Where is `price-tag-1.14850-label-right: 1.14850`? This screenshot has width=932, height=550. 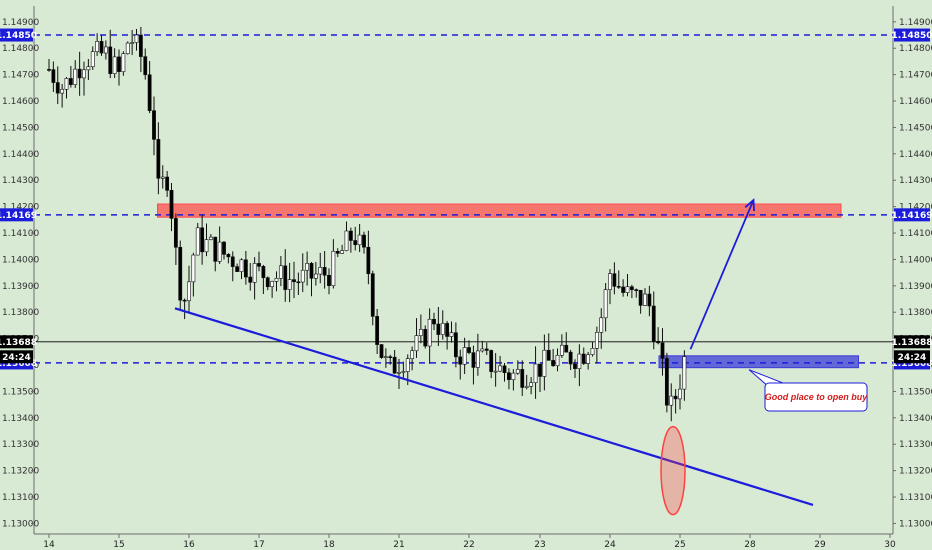 price-tag-1.14850-label-right: 1.14850 is located at coordinates (912, 36).